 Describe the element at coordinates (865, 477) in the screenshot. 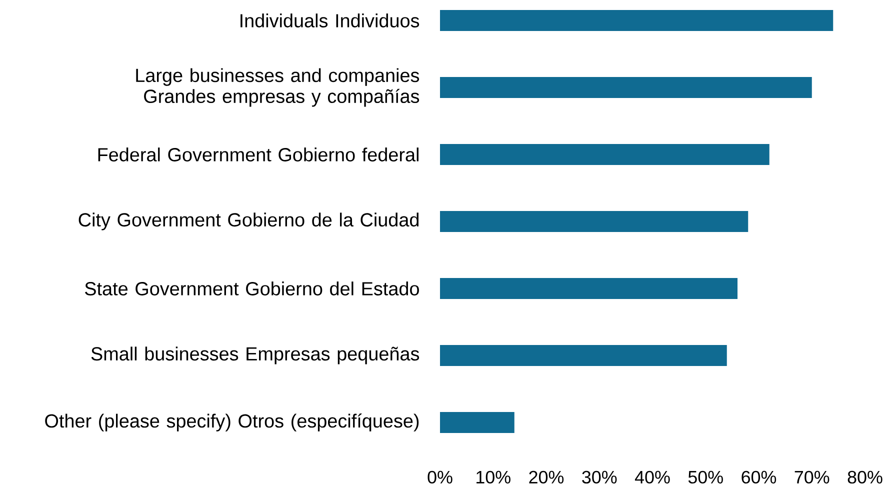

I see `x-tick-label: 80%` at that location.